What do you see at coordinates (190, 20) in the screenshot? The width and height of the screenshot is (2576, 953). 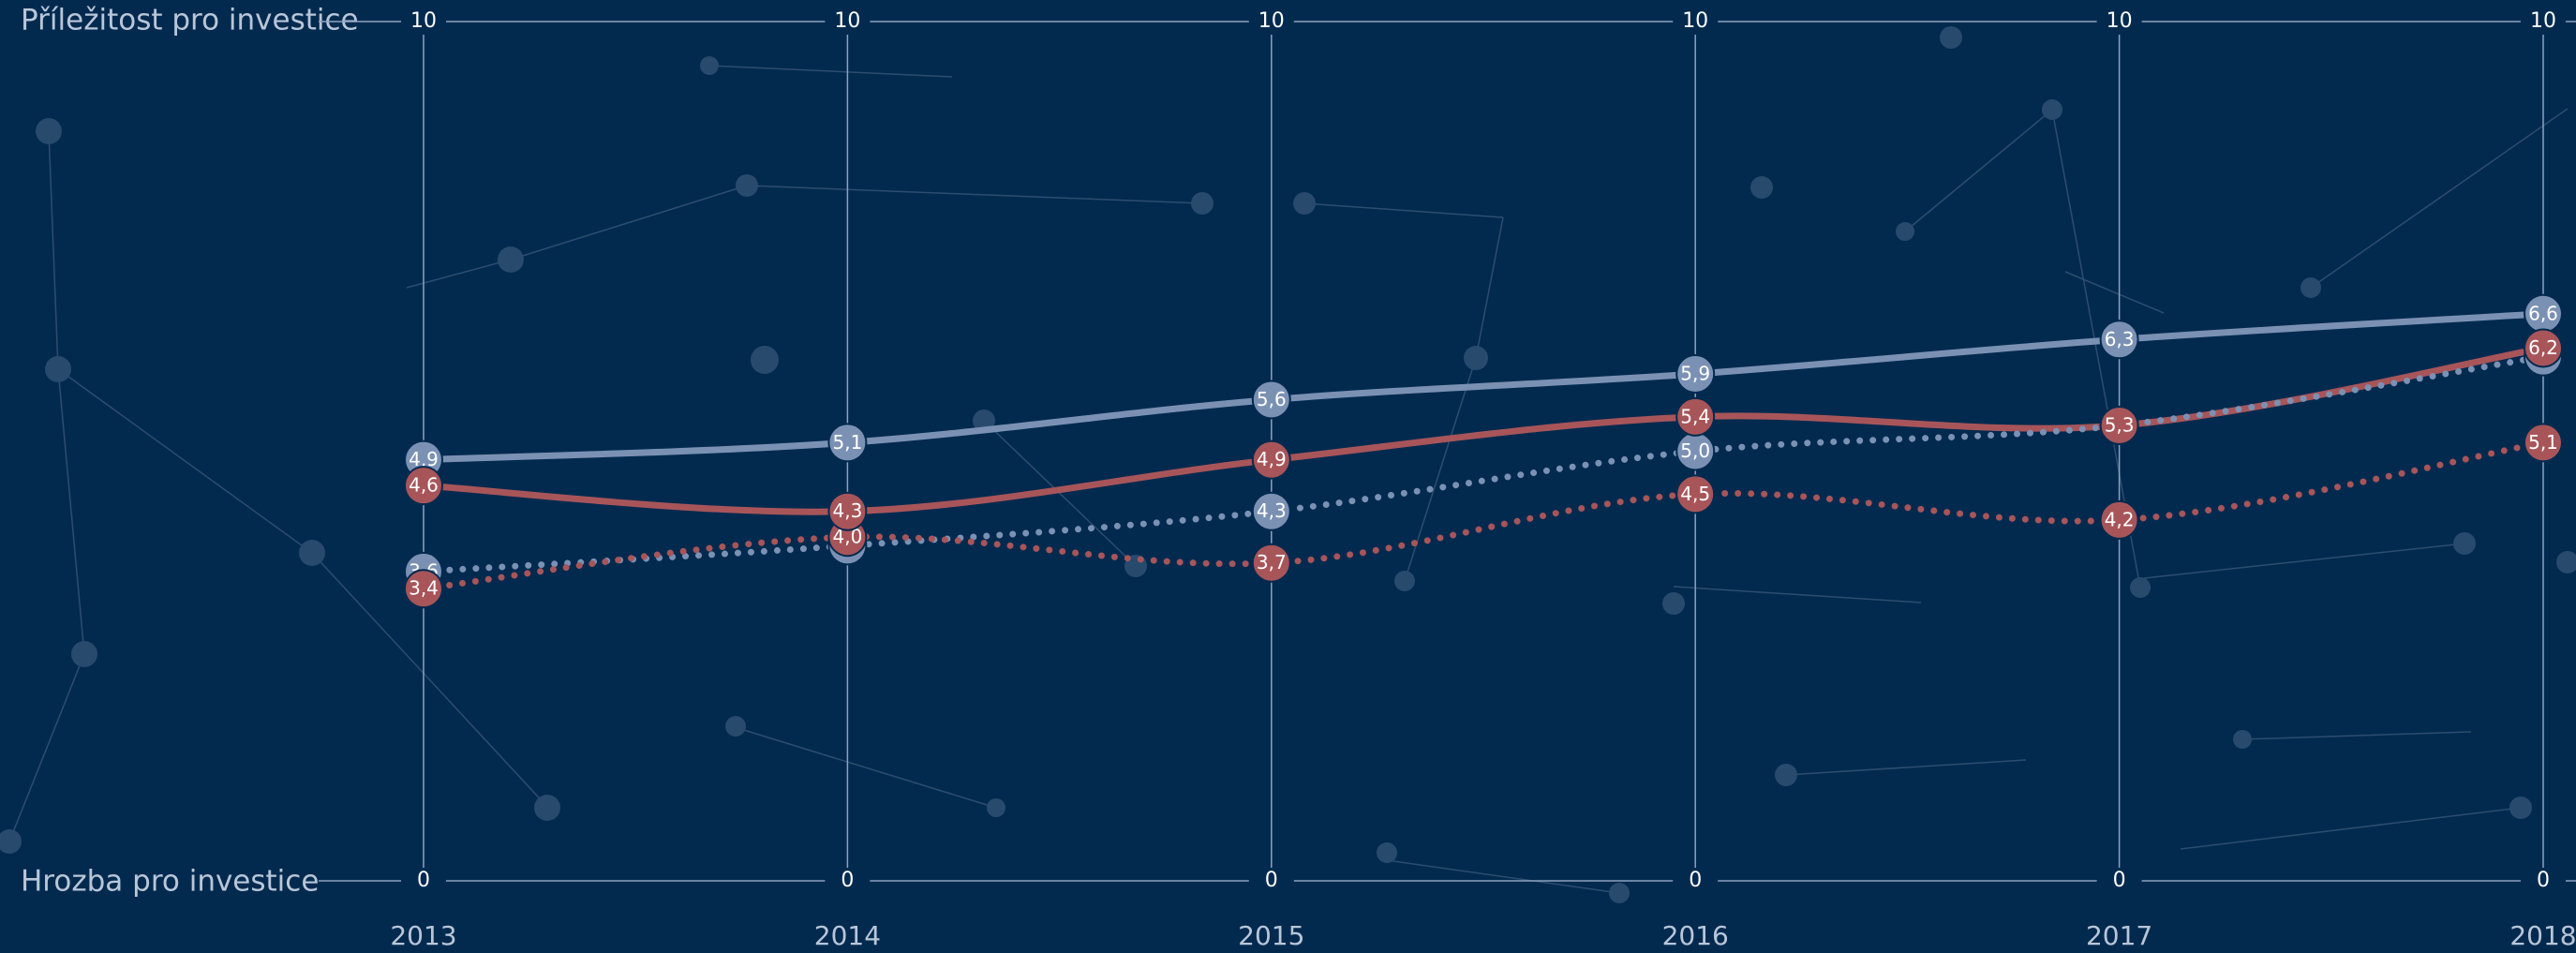 I see `y-axis-label-top: Příležitost pro investice` at bounding box center [190, 20].